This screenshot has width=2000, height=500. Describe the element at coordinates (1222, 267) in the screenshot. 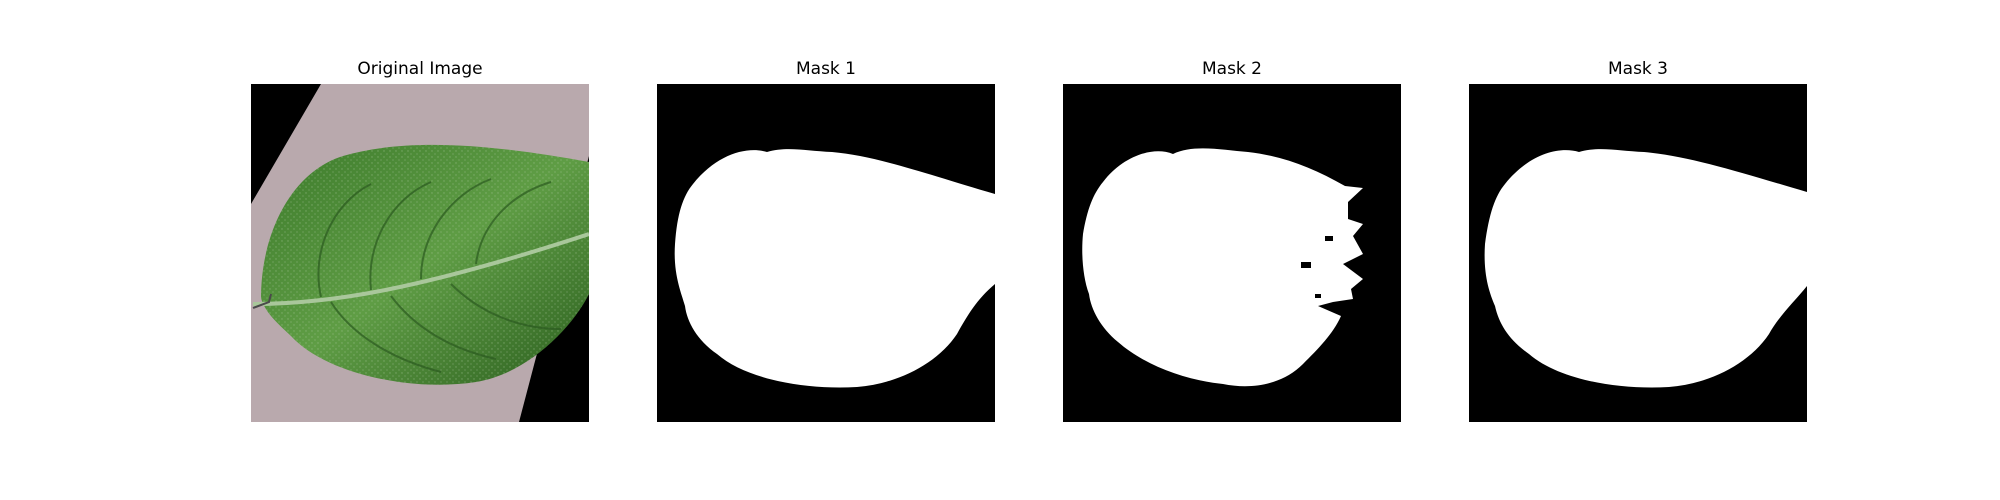

I see `mask-2-region` at that location.